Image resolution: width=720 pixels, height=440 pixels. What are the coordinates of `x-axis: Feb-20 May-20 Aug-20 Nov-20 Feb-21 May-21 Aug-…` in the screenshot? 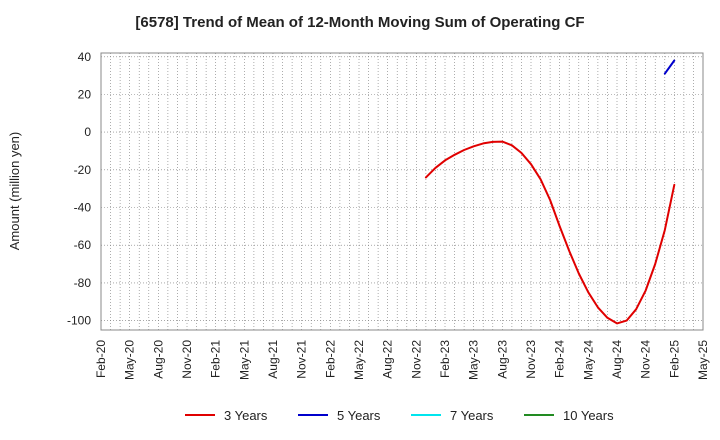 It's located at (402, 360).